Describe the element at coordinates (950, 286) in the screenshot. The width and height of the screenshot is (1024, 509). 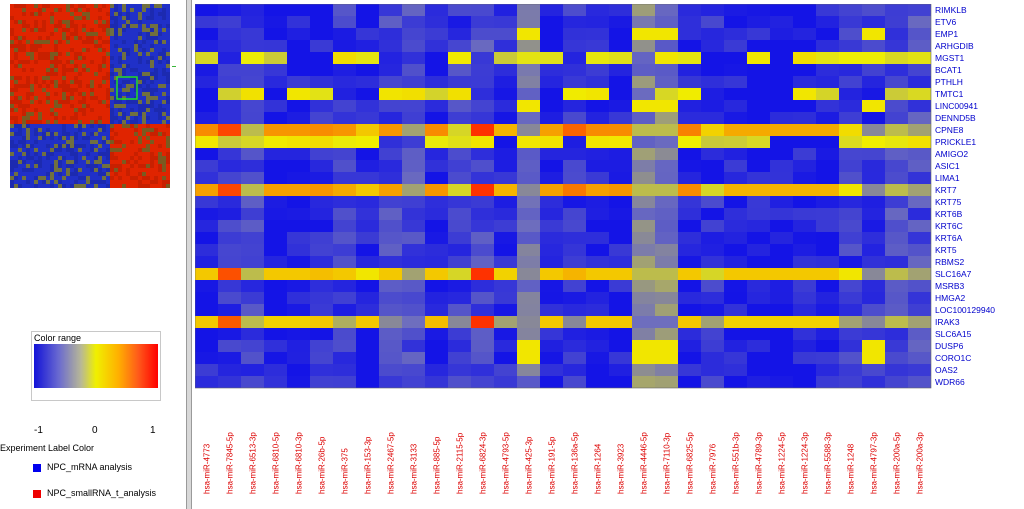
I see `row-label: MSRB3` at that location.